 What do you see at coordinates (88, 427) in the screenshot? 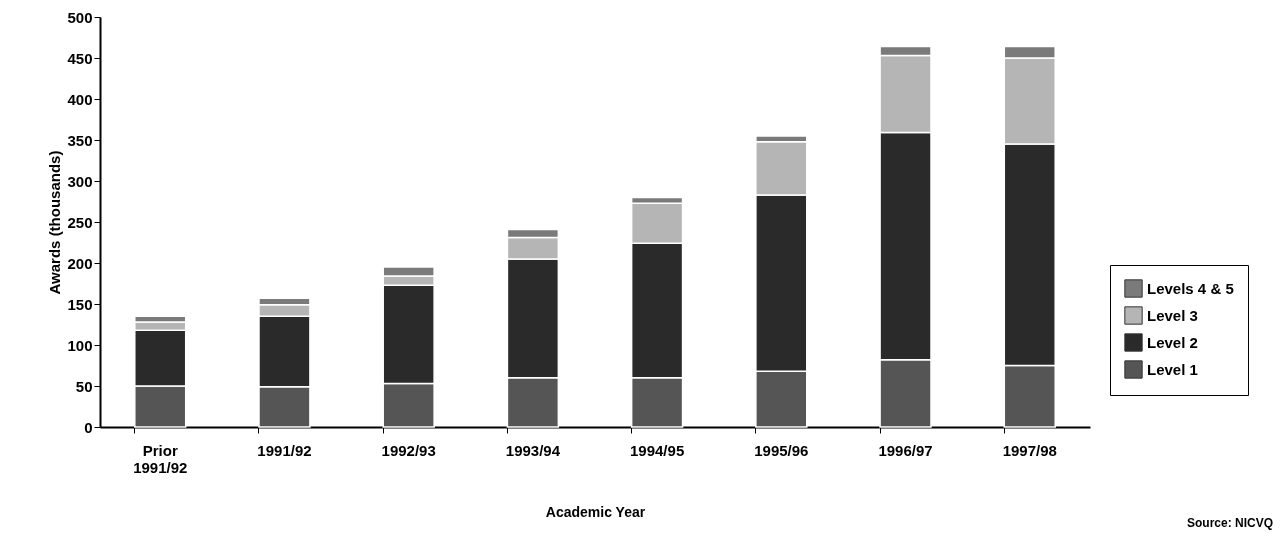
I see `y-tick-label: 0` at bounding box center [88, 427].